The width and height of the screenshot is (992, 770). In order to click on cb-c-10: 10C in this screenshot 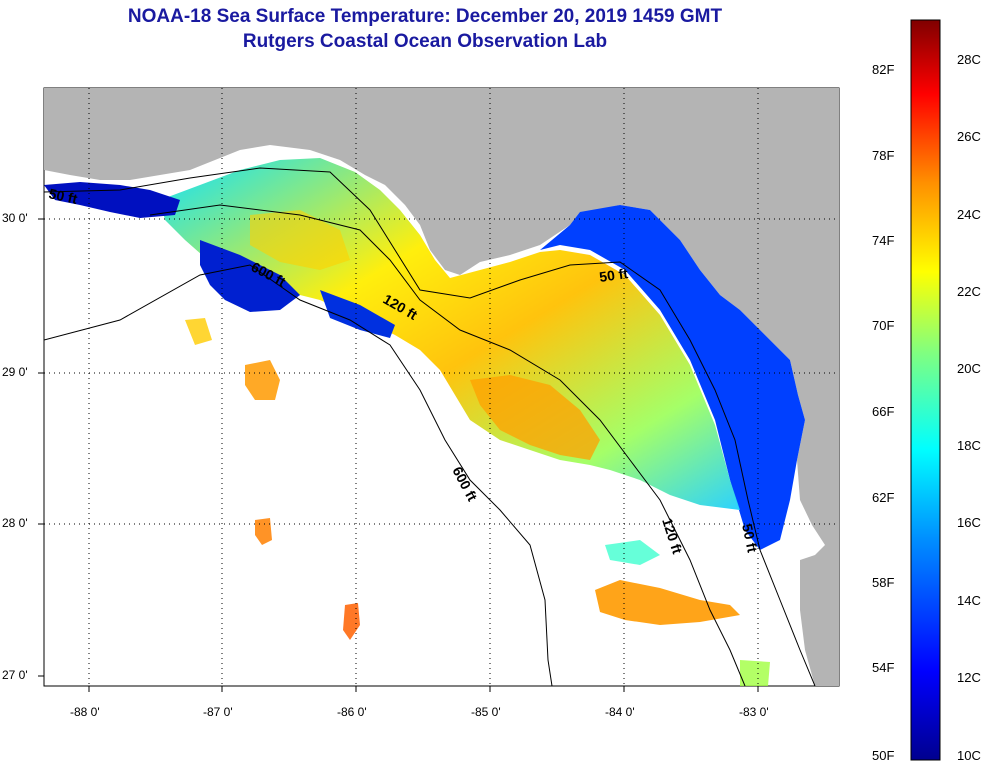, I will do `click(969, 755)`.